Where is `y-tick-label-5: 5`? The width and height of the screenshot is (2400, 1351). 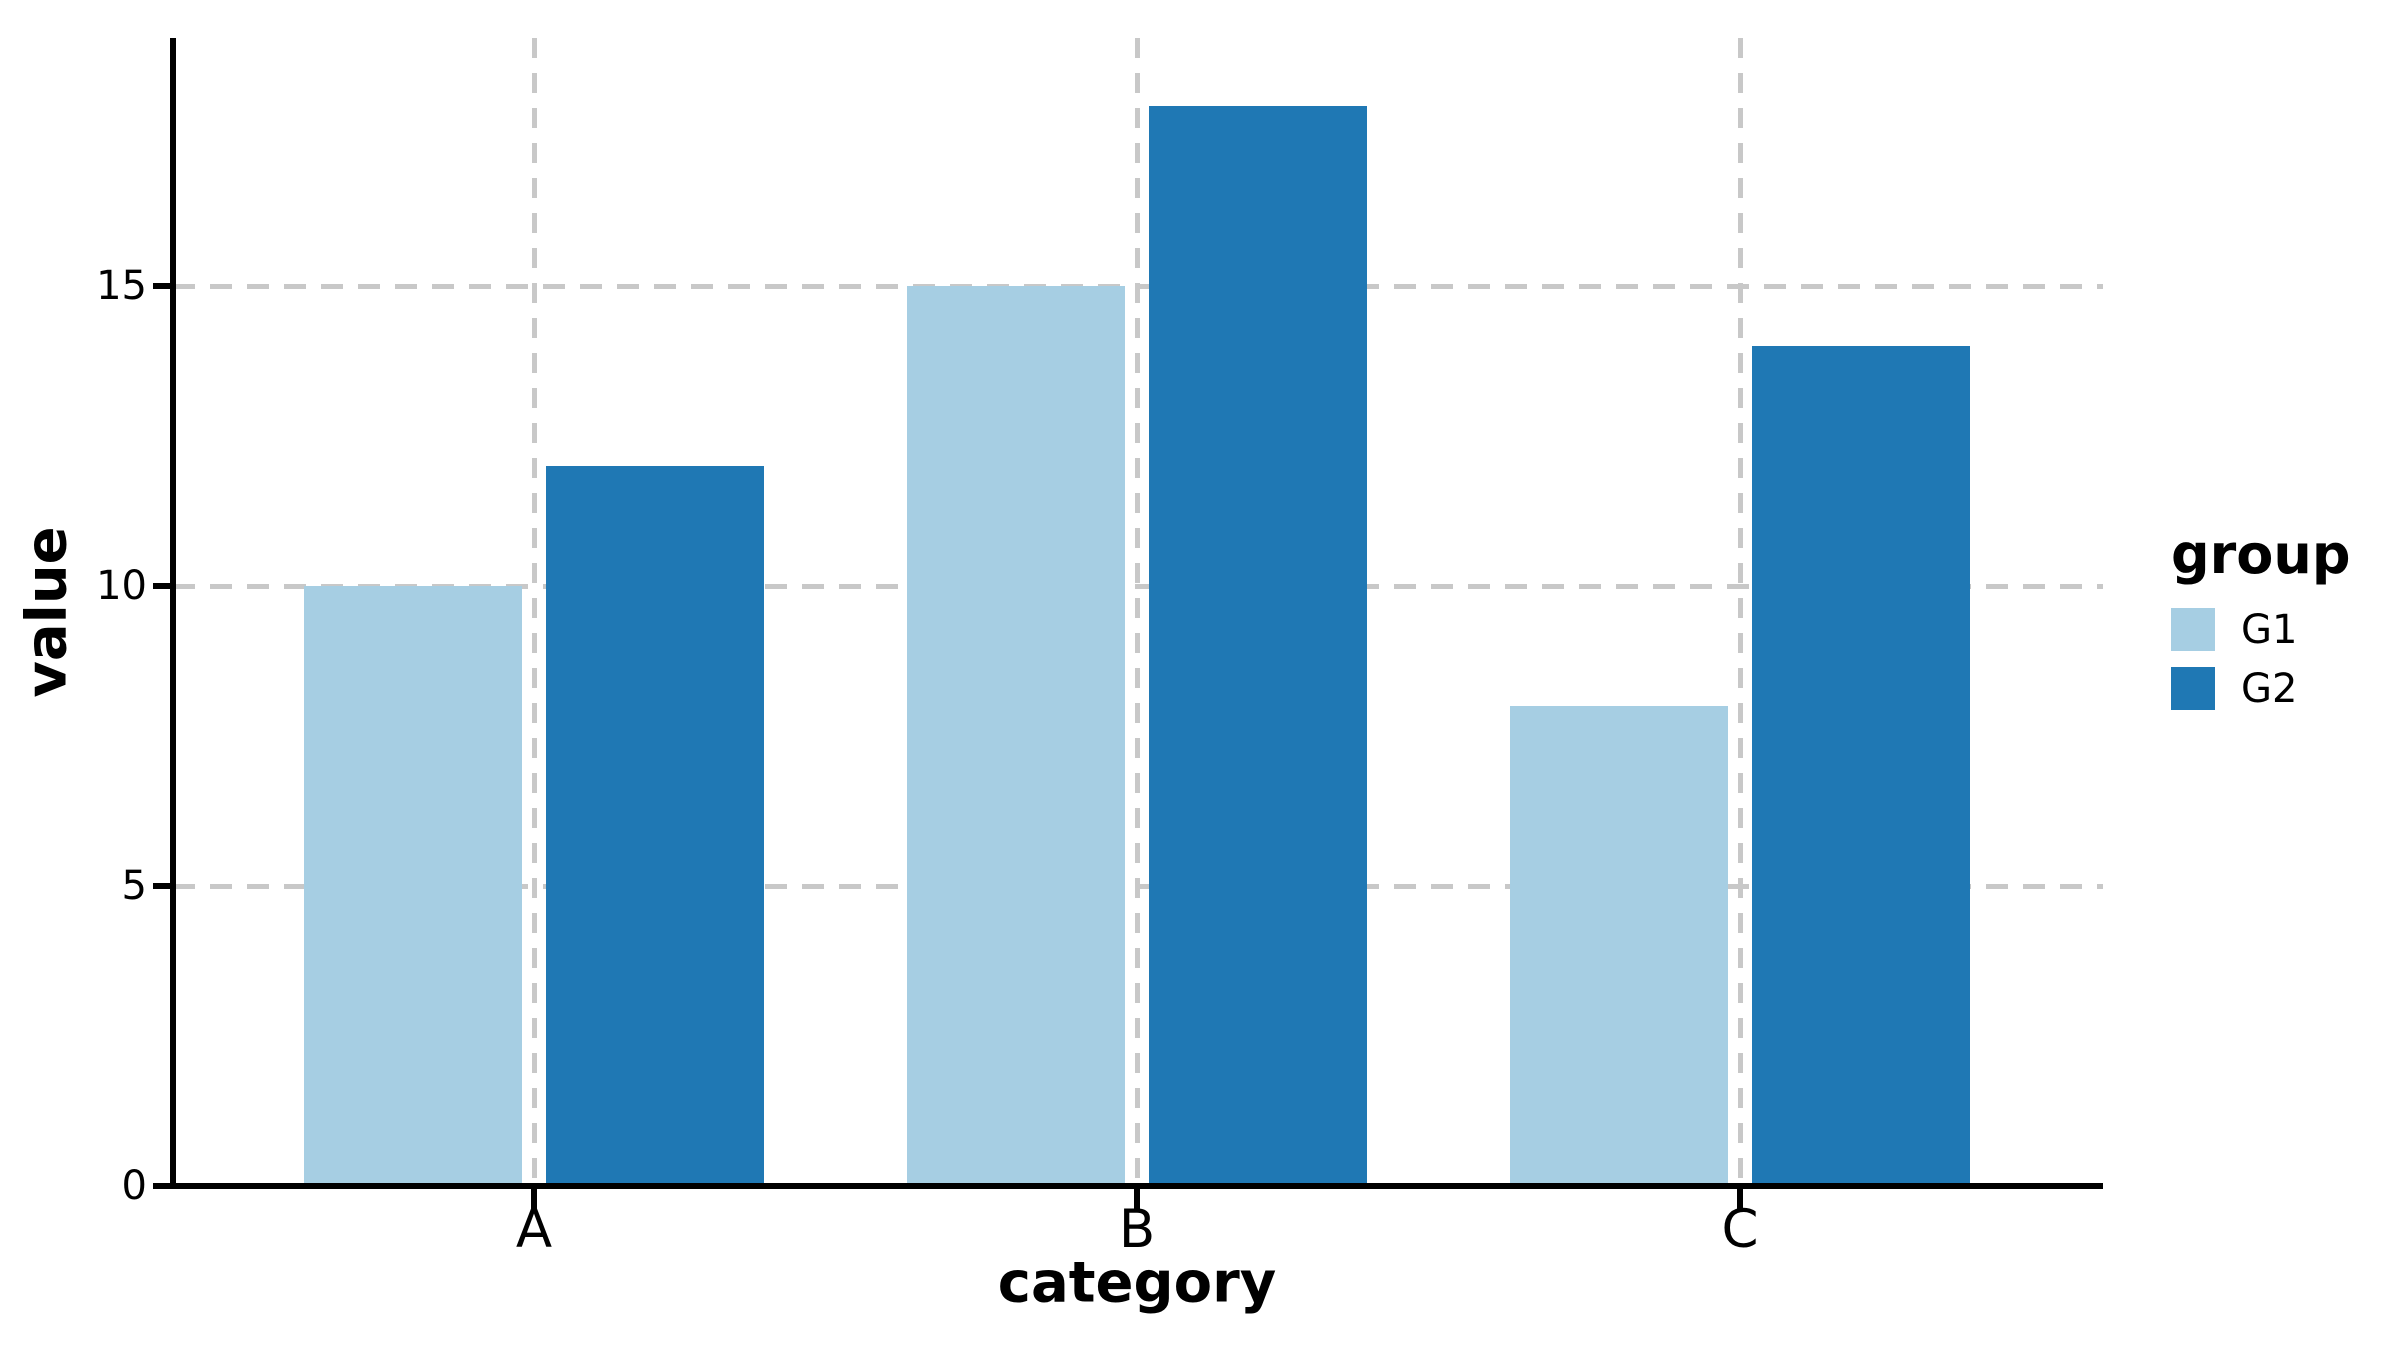
y-tick-label-5: 5 is located at coordinates (134, 886).